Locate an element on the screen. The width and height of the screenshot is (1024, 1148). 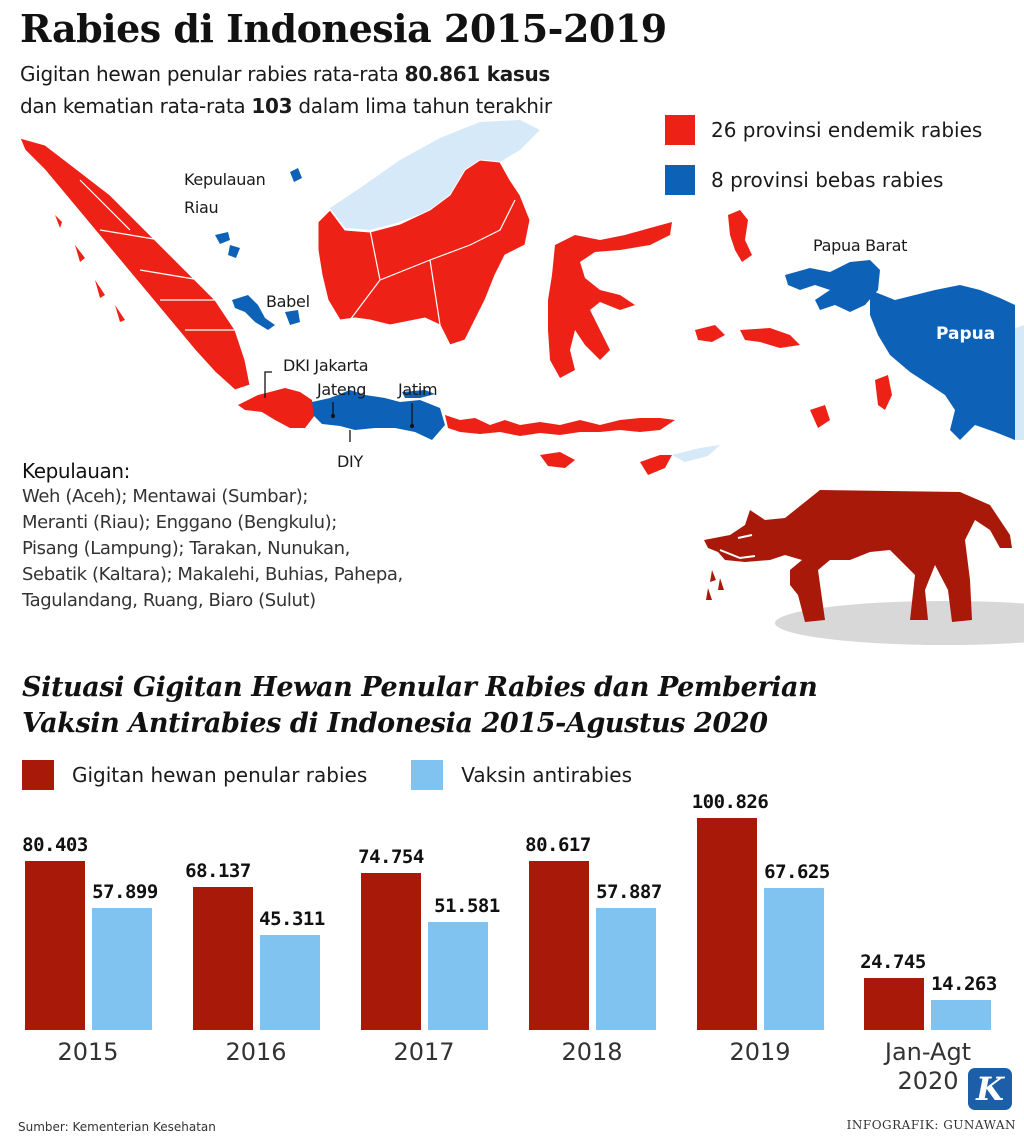
bar-vaccine-2020 is located at coordinates (961, 1015).